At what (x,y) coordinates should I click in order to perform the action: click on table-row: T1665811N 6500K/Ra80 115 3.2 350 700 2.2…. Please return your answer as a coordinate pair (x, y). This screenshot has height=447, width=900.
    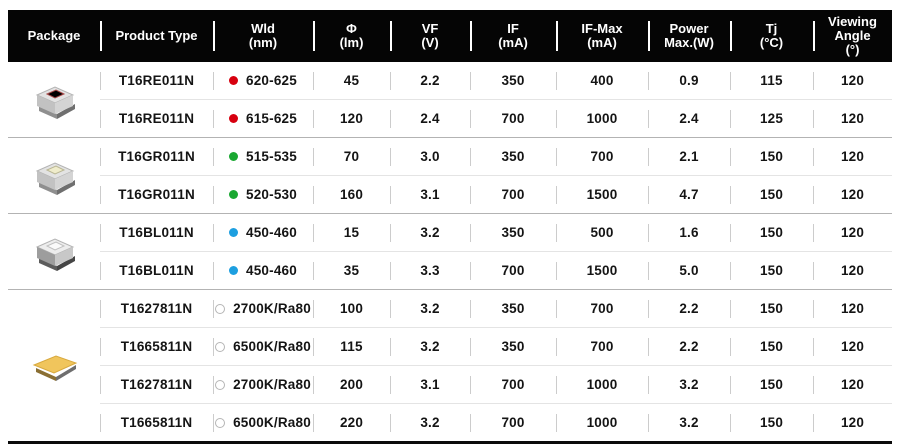
    Looking at the image, I should click on (496, 346).